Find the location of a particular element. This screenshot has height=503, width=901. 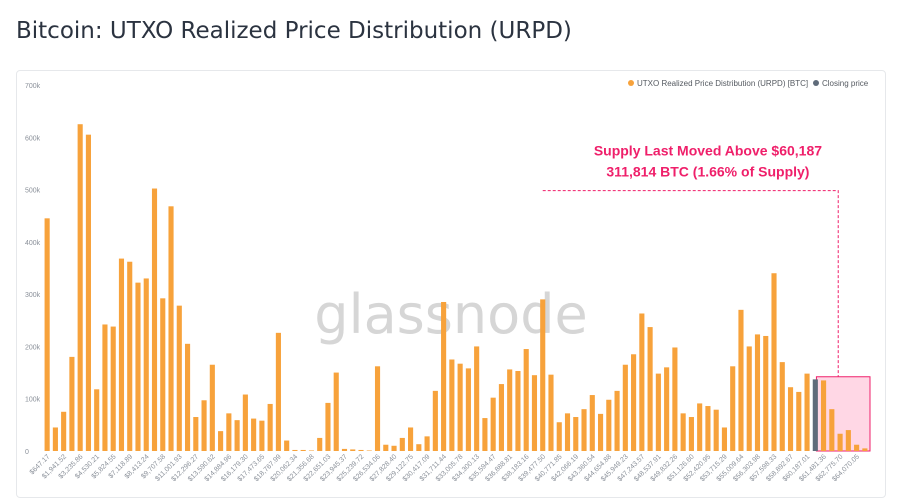

closing-price-bar is located at coordinates (815, 415).